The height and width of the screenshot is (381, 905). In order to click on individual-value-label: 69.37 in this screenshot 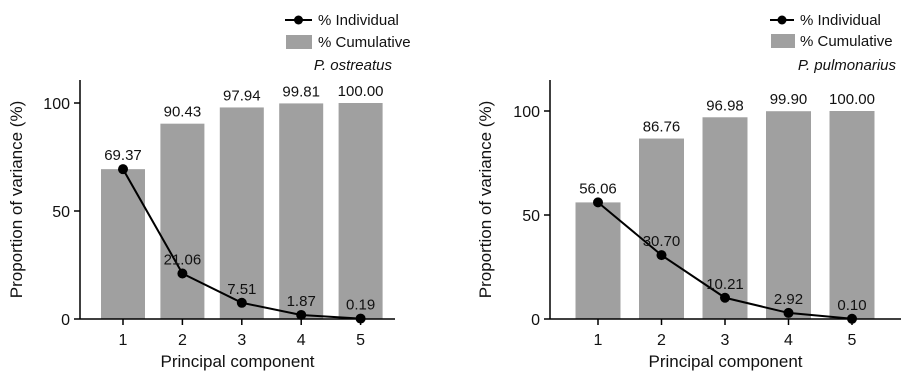, I will do `click(123, 155)`.